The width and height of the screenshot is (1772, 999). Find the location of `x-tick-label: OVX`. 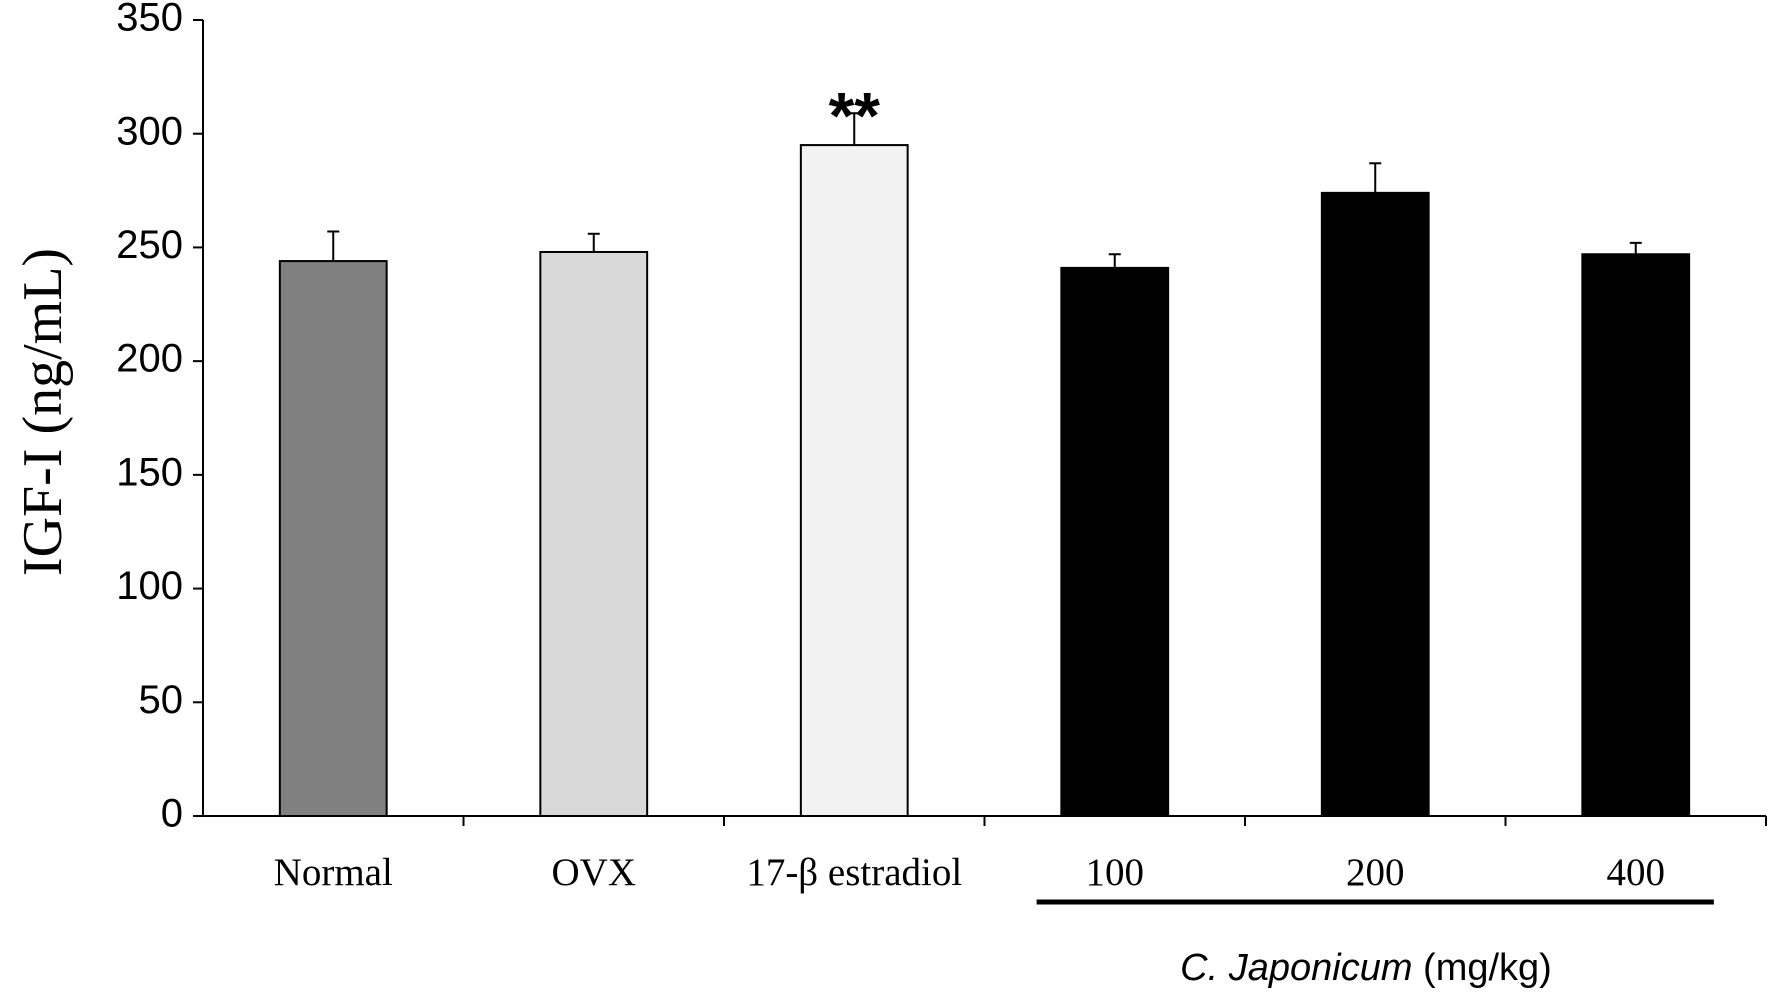

x-tick-label: OVX is located at coordinates (594, 872).